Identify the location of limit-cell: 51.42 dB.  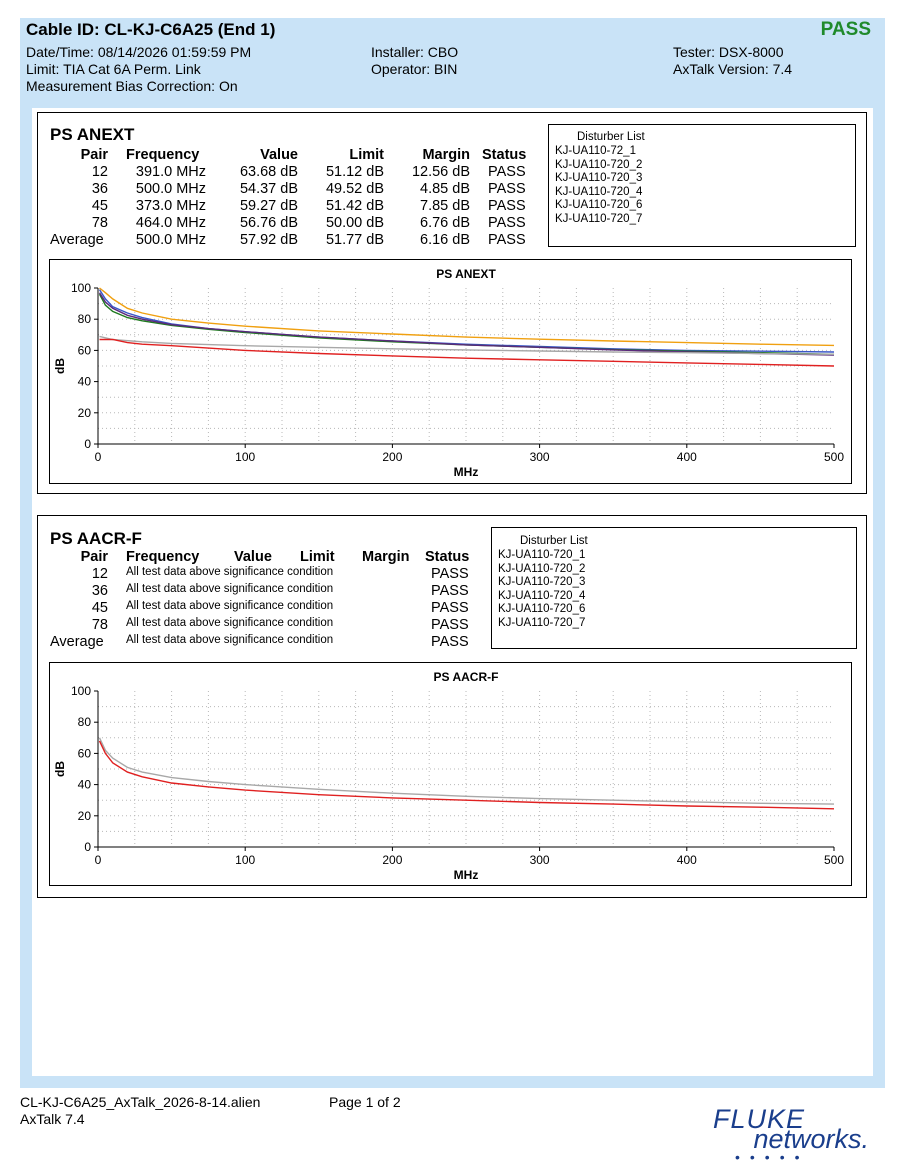
(354, 206).